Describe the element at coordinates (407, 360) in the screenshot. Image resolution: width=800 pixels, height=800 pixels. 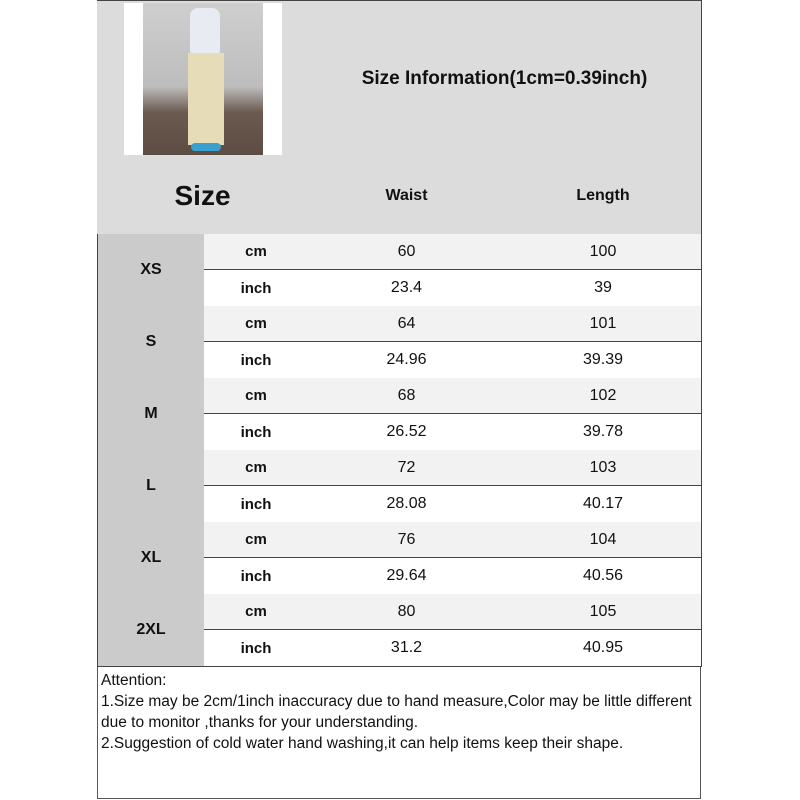
I see `waist-value: 24.96` at that location.